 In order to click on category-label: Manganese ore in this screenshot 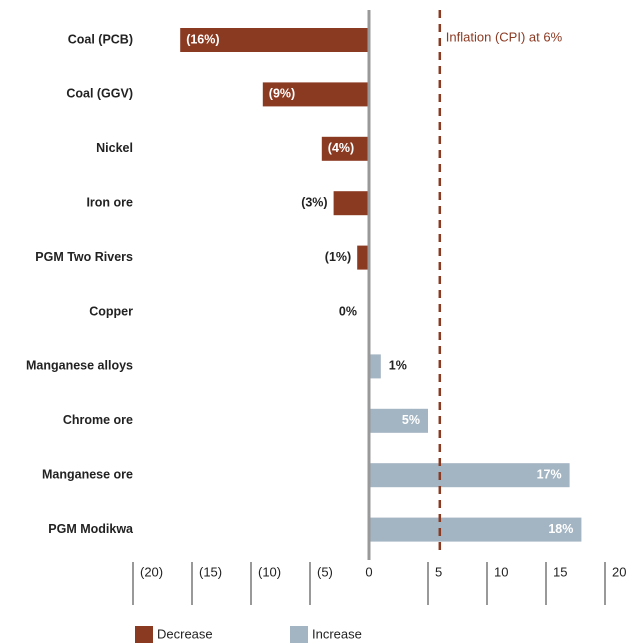, I will do `click(87, 474)`.